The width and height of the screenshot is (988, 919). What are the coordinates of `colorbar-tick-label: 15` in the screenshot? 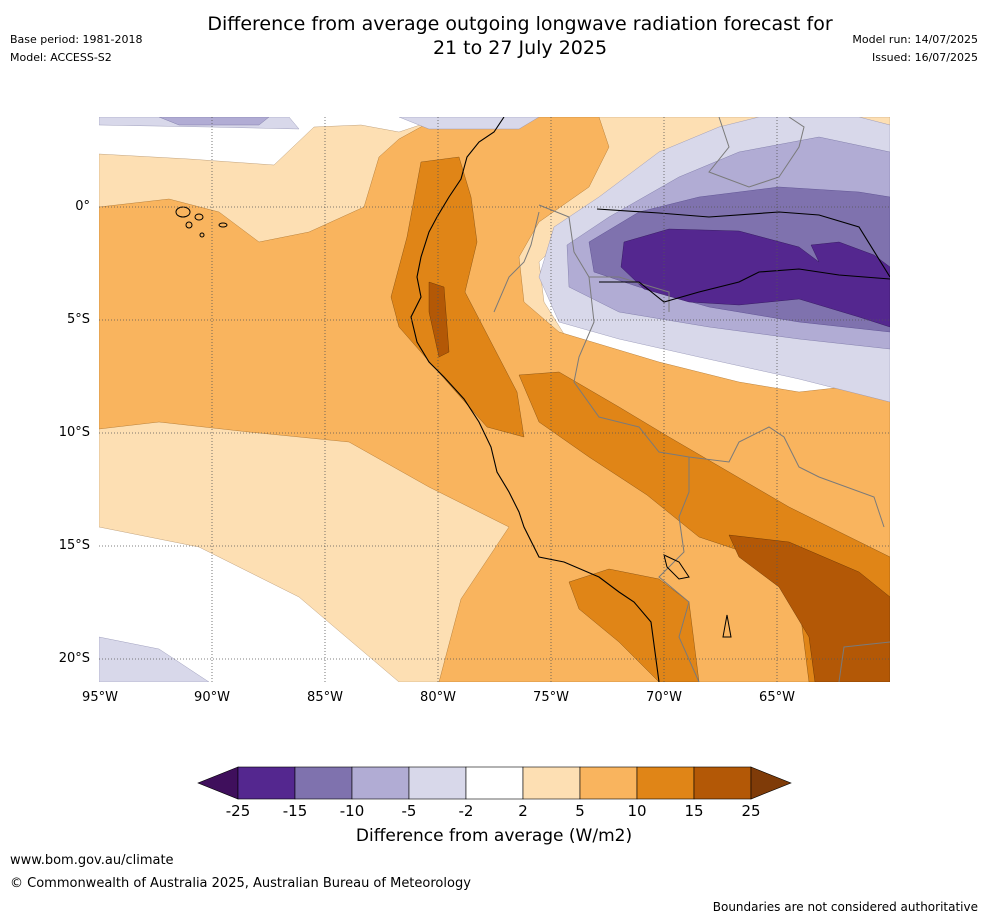 It's located at (694, 811).